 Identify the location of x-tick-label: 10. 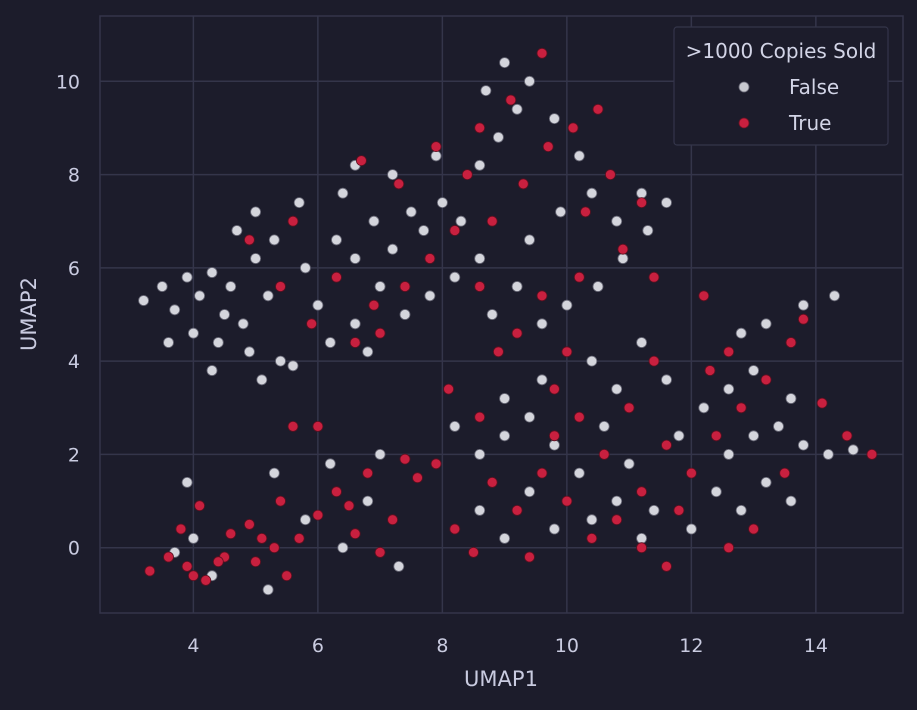
(567, 646).